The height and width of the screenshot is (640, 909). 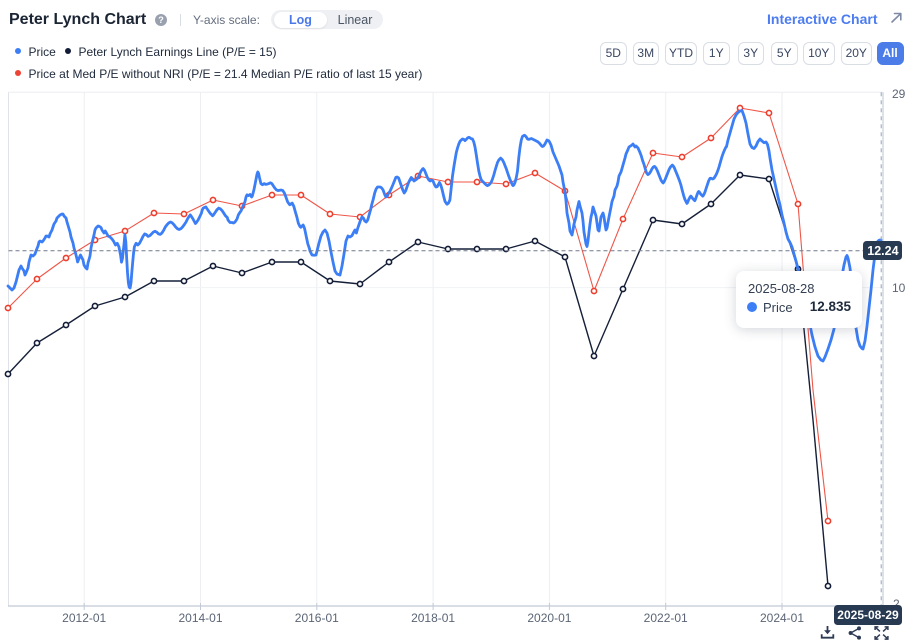 I want to click on svg-text: 2020-01, so click(x=549, y=618).